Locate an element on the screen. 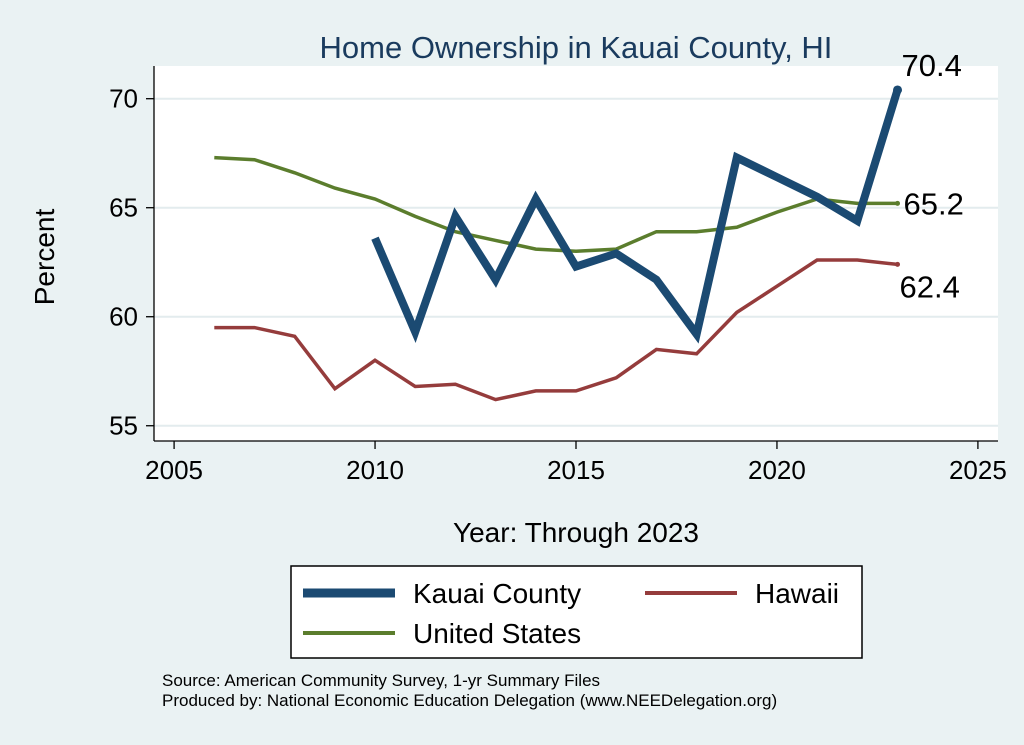  end-label-kauai-county: 70.4 is located at coordinates (932, 65).